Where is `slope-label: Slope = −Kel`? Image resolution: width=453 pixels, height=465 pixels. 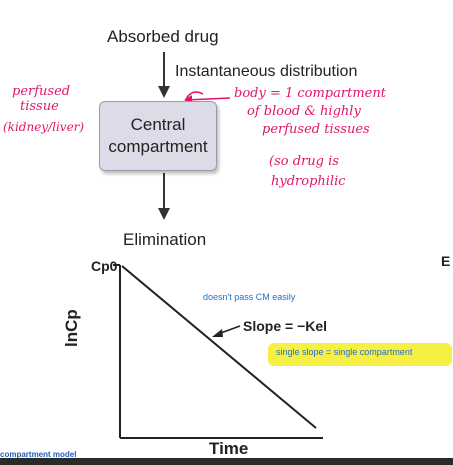 slope-label: Slope = −Kel is located at coordinates (285, 326).